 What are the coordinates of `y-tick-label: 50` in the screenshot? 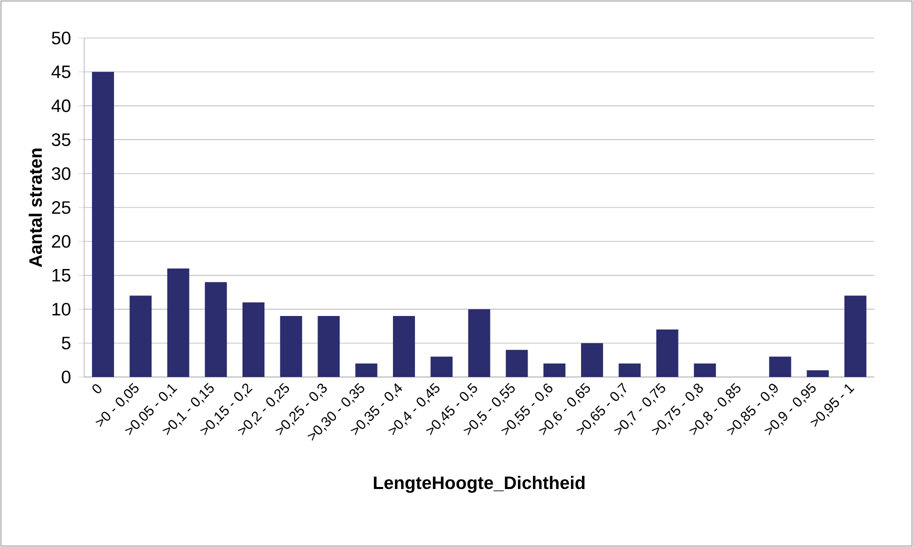 It's located at (61, 38).